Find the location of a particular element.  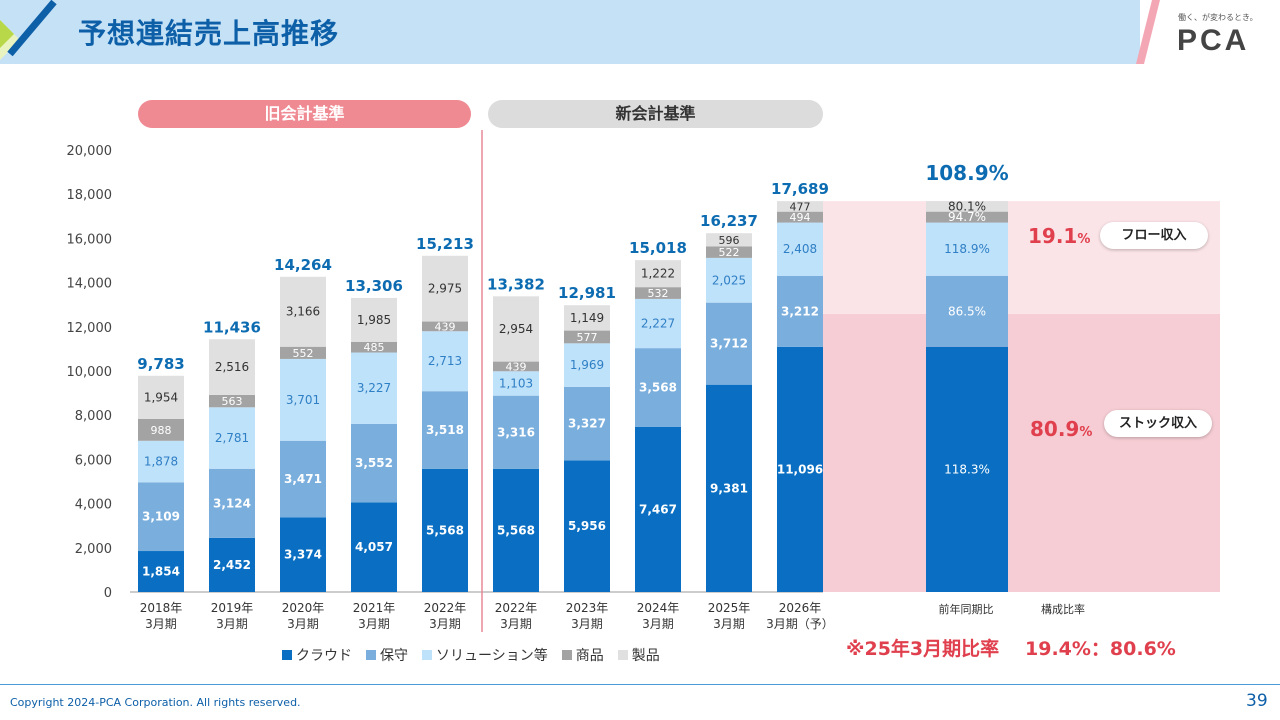

summary-bar-axis-label: 前年同期比 is located at coordinates (966, 609).